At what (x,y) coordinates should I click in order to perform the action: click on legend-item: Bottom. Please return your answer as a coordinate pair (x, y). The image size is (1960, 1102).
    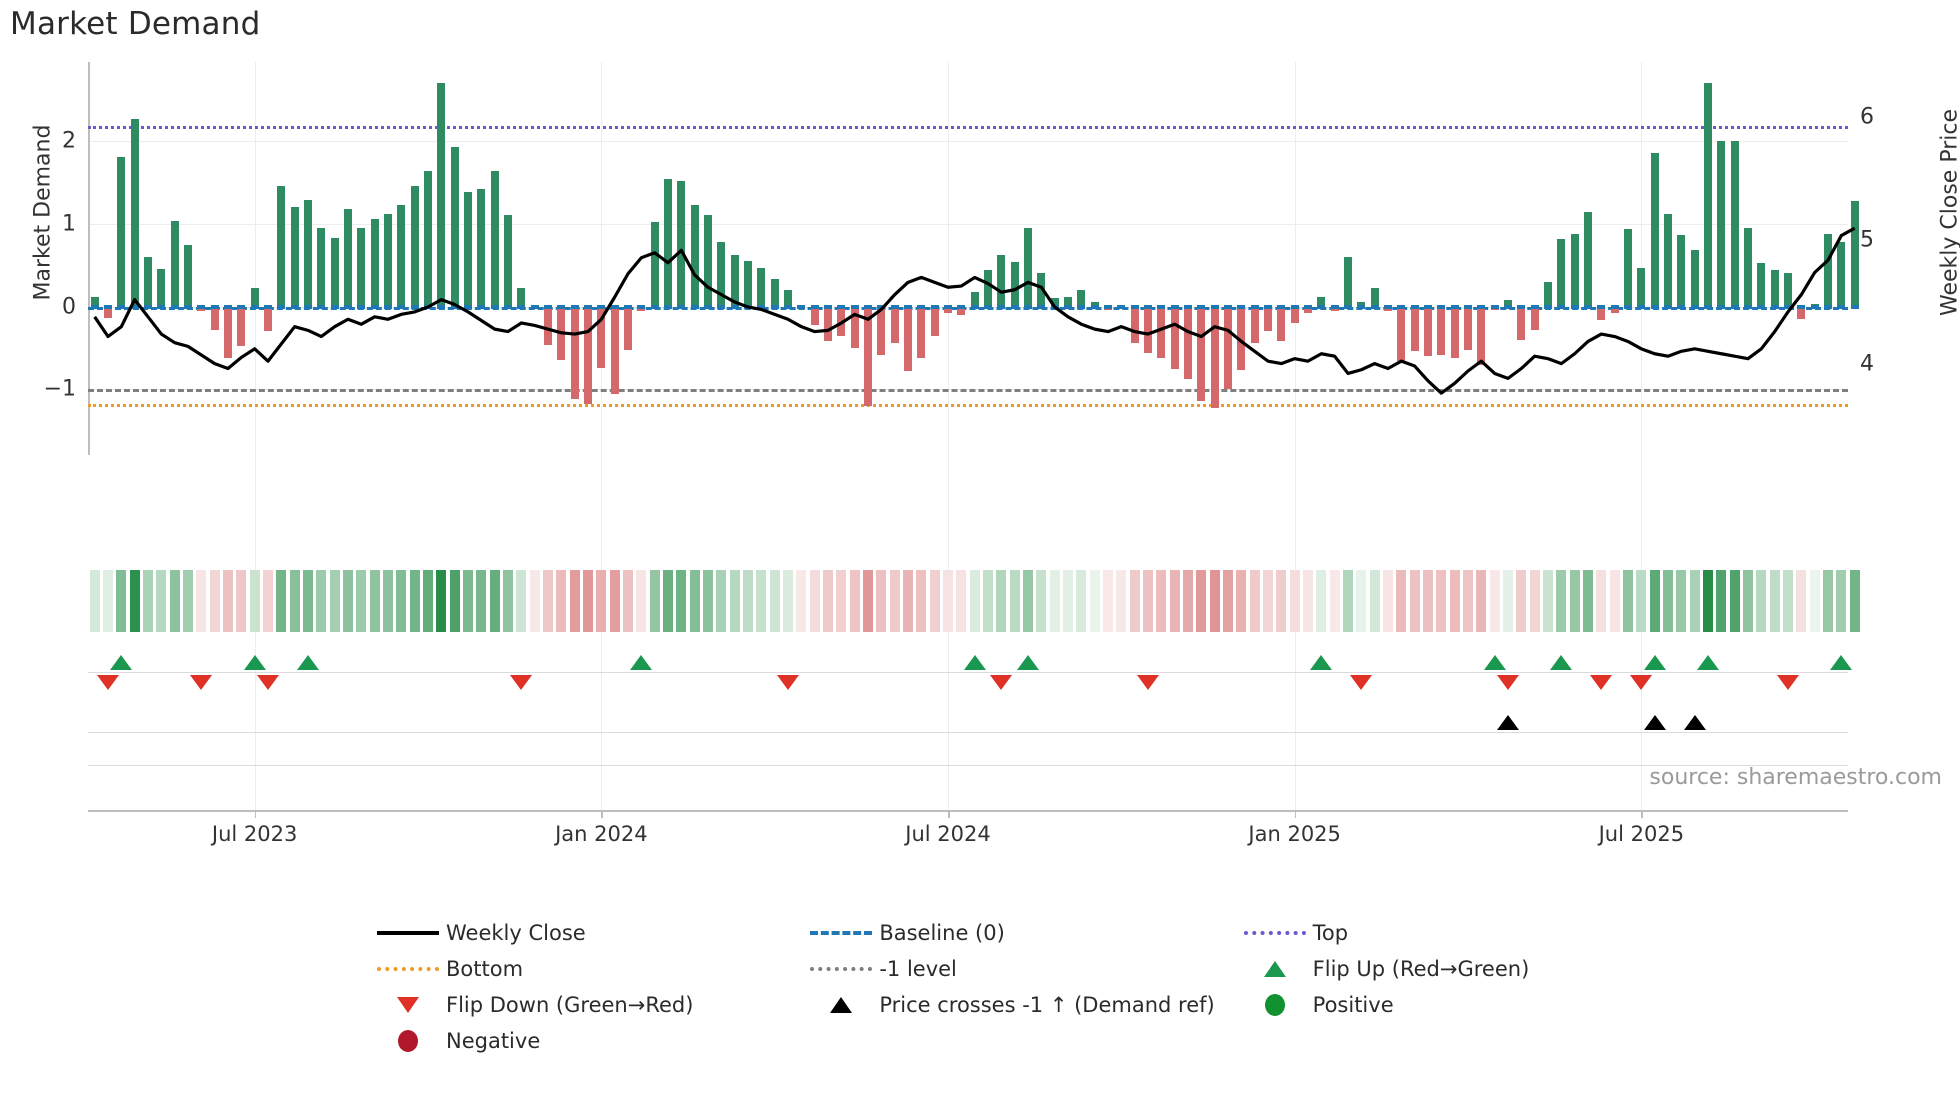
    Looking at the image, I should click on (586, 969).